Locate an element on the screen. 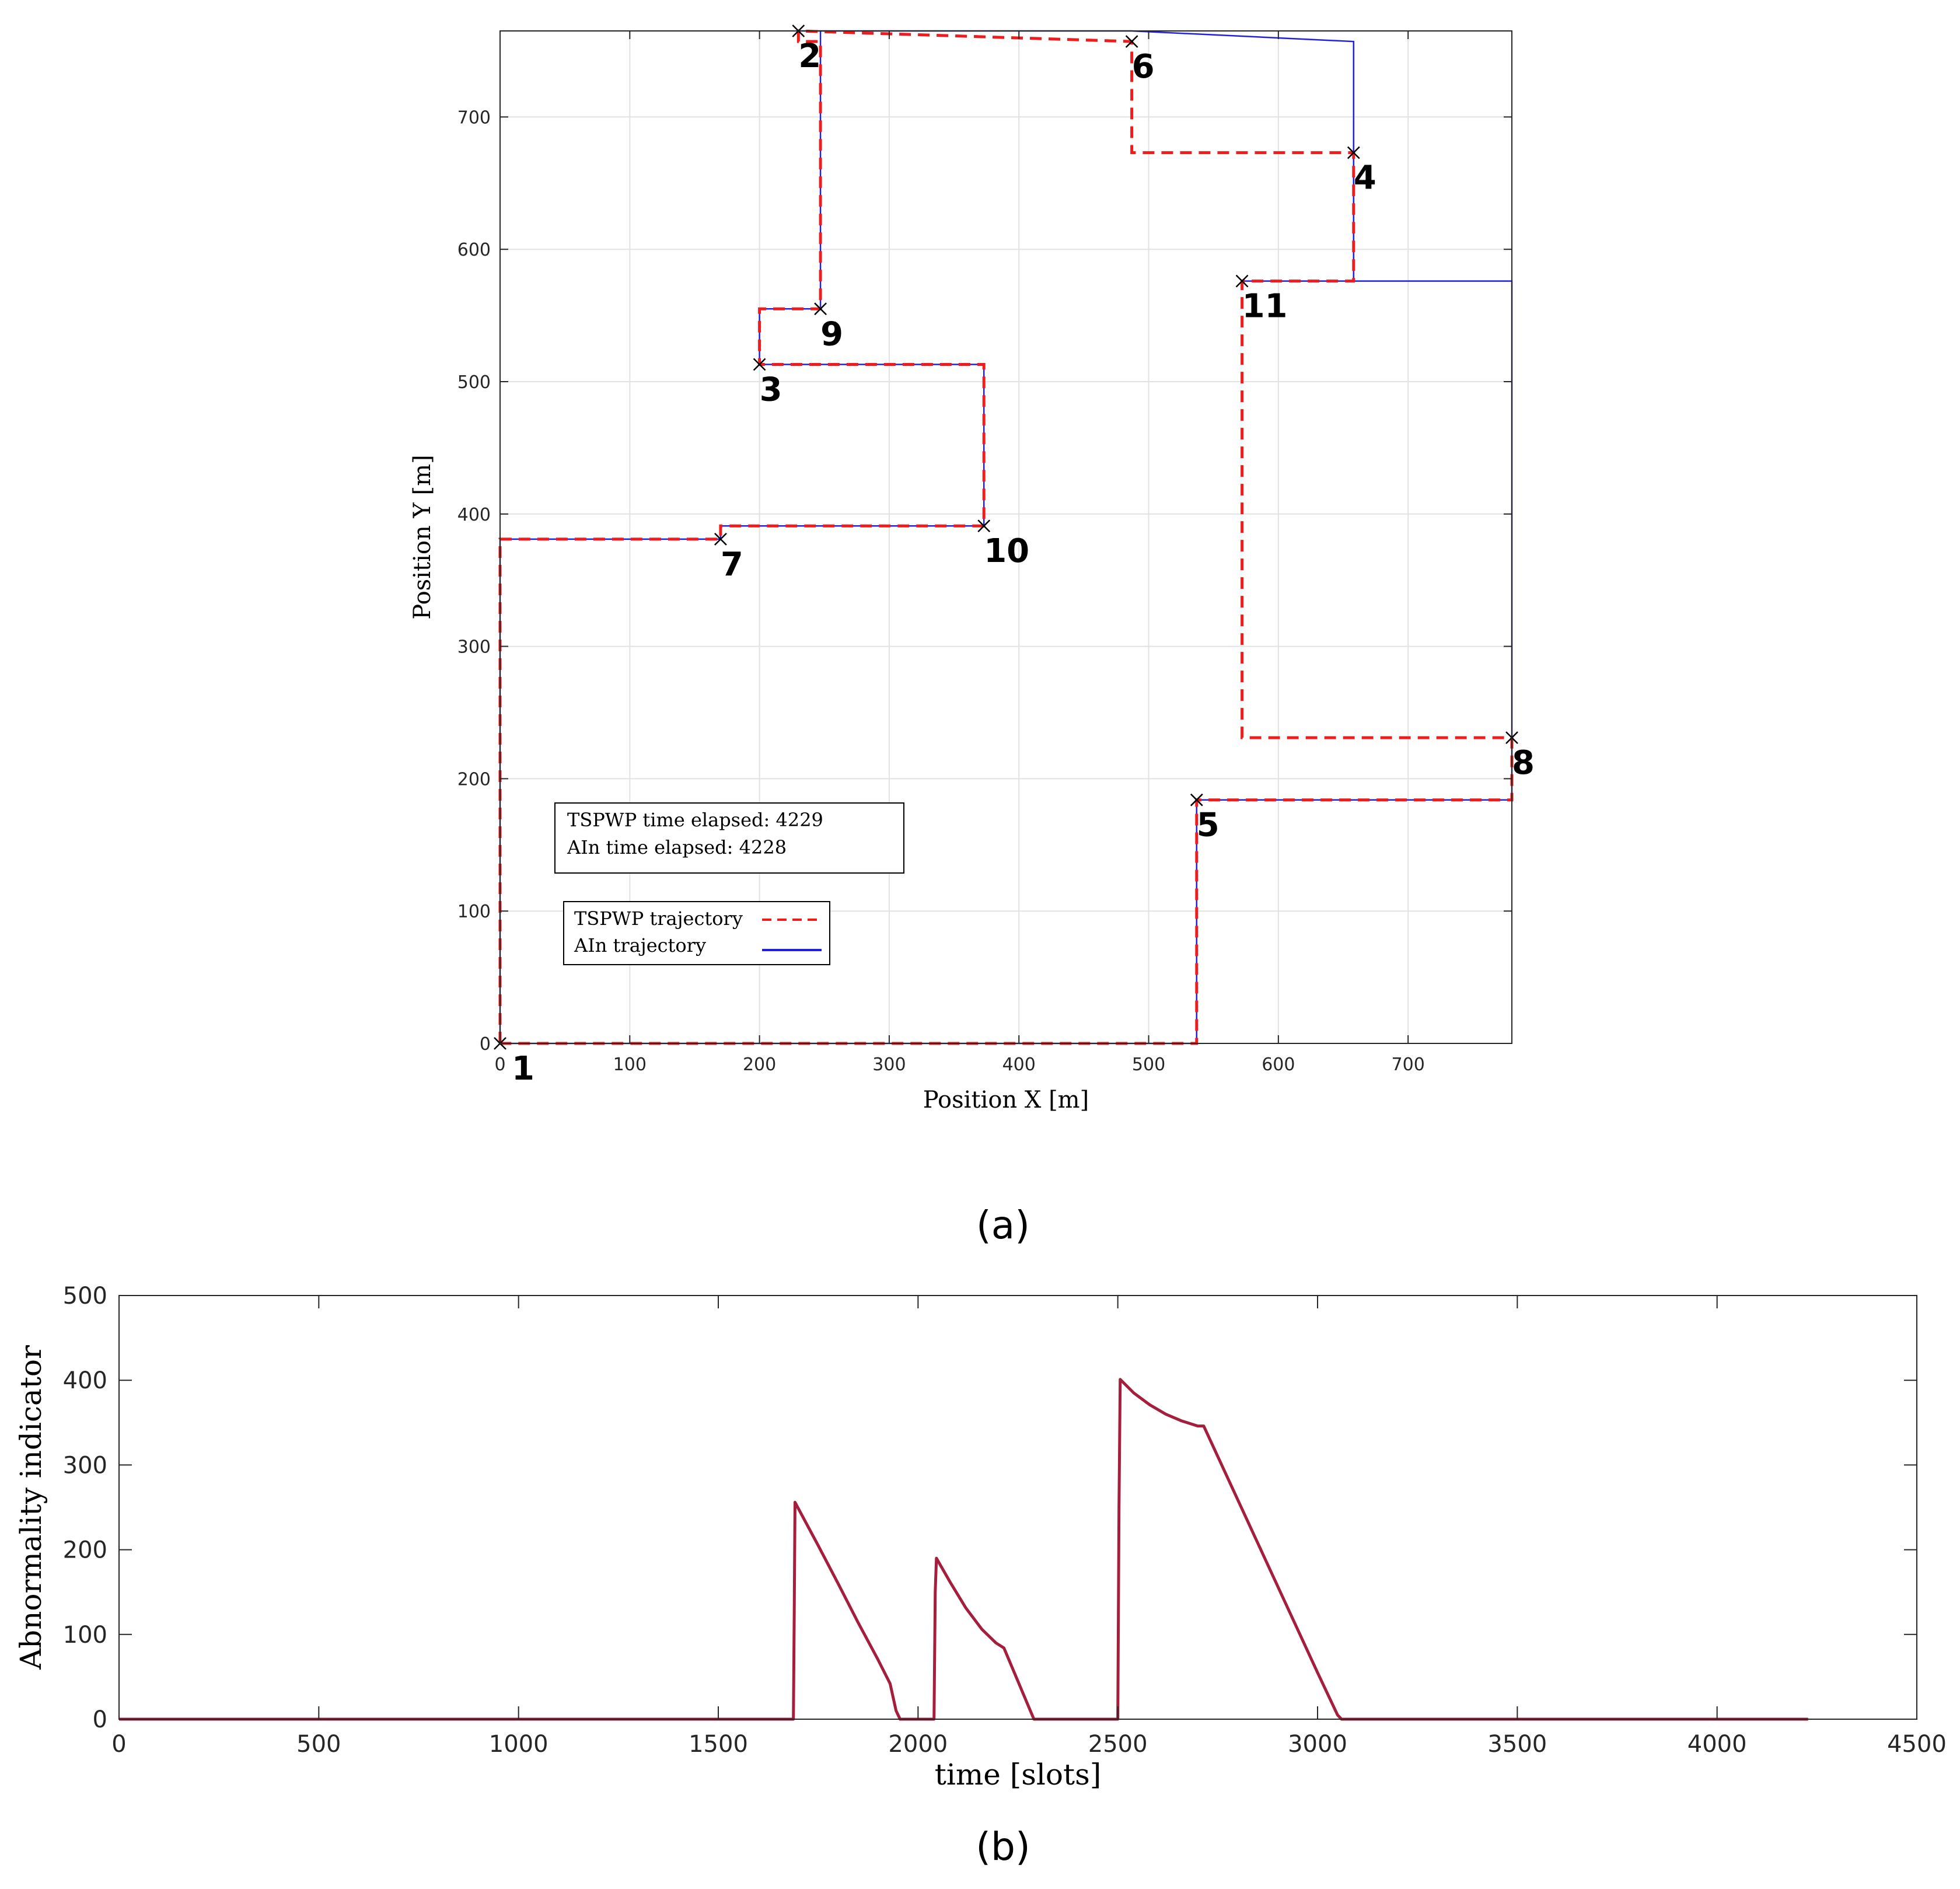 This screenshot has height=1889, width=1960. info-box-line: TSPWP time elapsed: 4229 is located at coordinates (695, 820).